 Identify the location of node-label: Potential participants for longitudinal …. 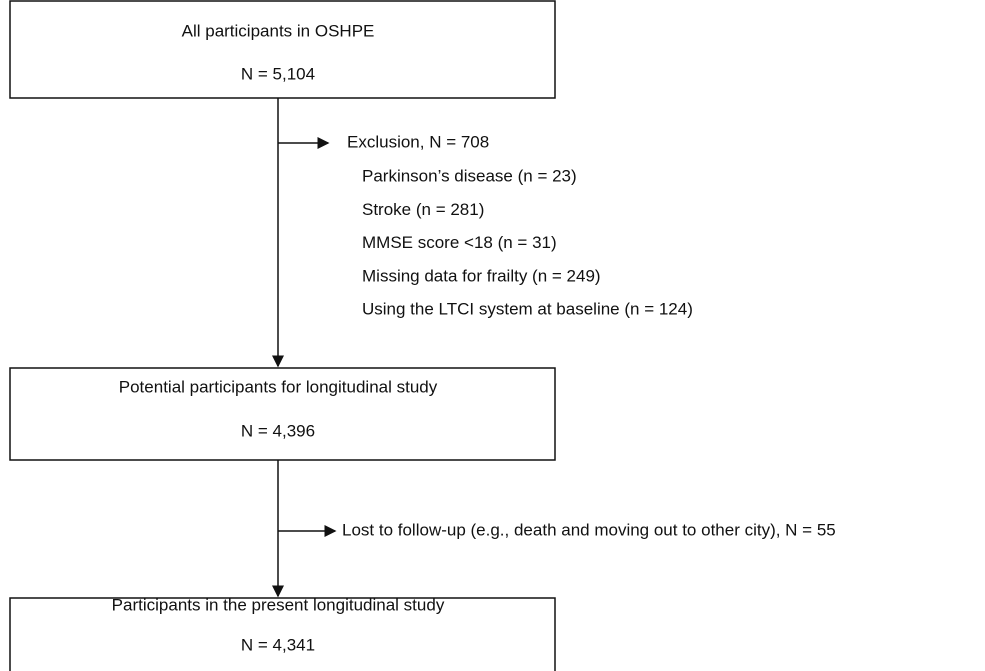
(278, 386).